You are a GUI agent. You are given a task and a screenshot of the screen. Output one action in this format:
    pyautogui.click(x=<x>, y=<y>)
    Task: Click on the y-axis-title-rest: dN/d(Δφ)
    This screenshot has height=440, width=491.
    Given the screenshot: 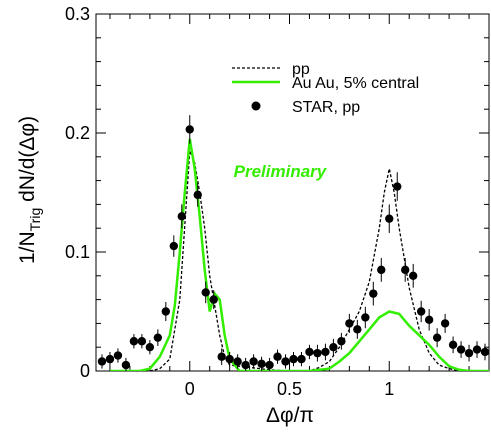 What is the action you would take?
    pyautogui.click(x=27, y=162)
    